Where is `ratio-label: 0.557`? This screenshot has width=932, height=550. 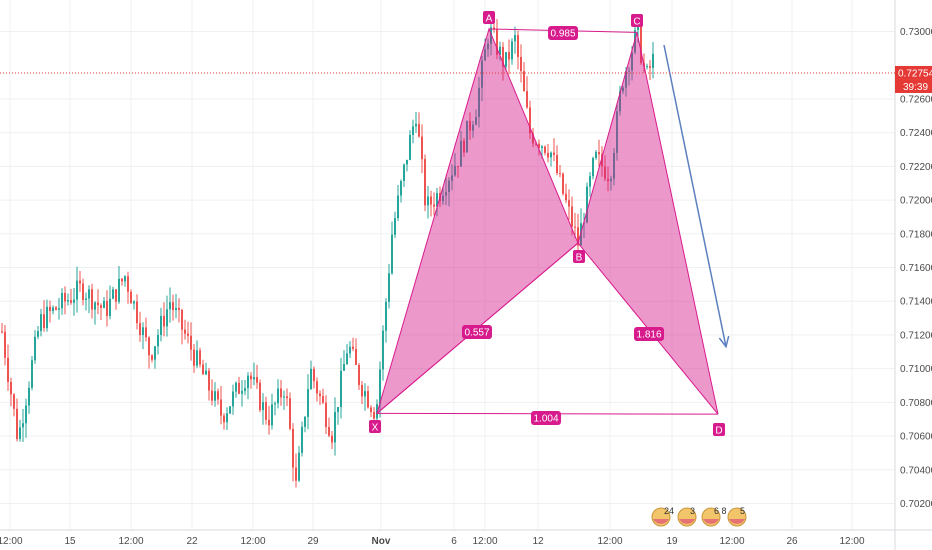
ratio-label: 0.557 is located at coordinates (476, 333).